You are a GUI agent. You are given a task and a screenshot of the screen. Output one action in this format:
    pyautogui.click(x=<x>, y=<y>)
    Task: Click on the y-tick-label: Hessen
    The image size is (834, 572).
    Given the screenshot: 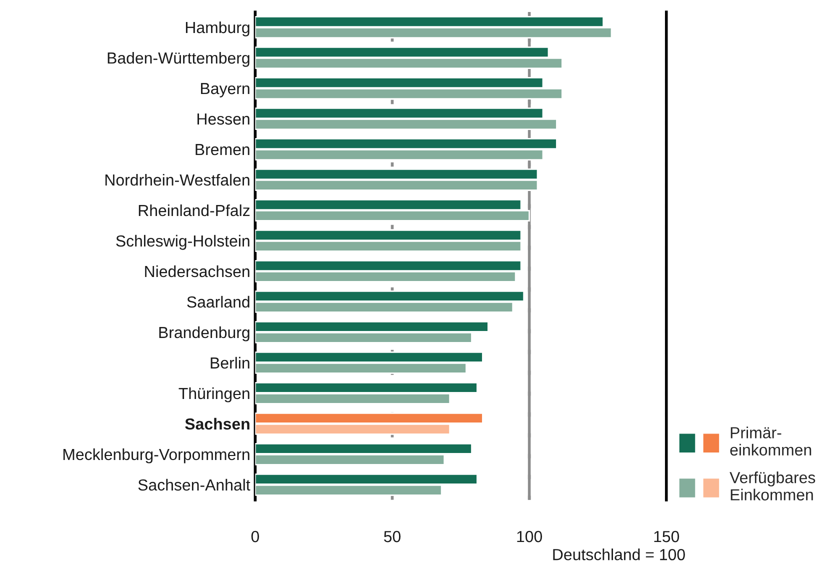 What is the action you would take?
    pyautogui.click(x=224, y=119)
    